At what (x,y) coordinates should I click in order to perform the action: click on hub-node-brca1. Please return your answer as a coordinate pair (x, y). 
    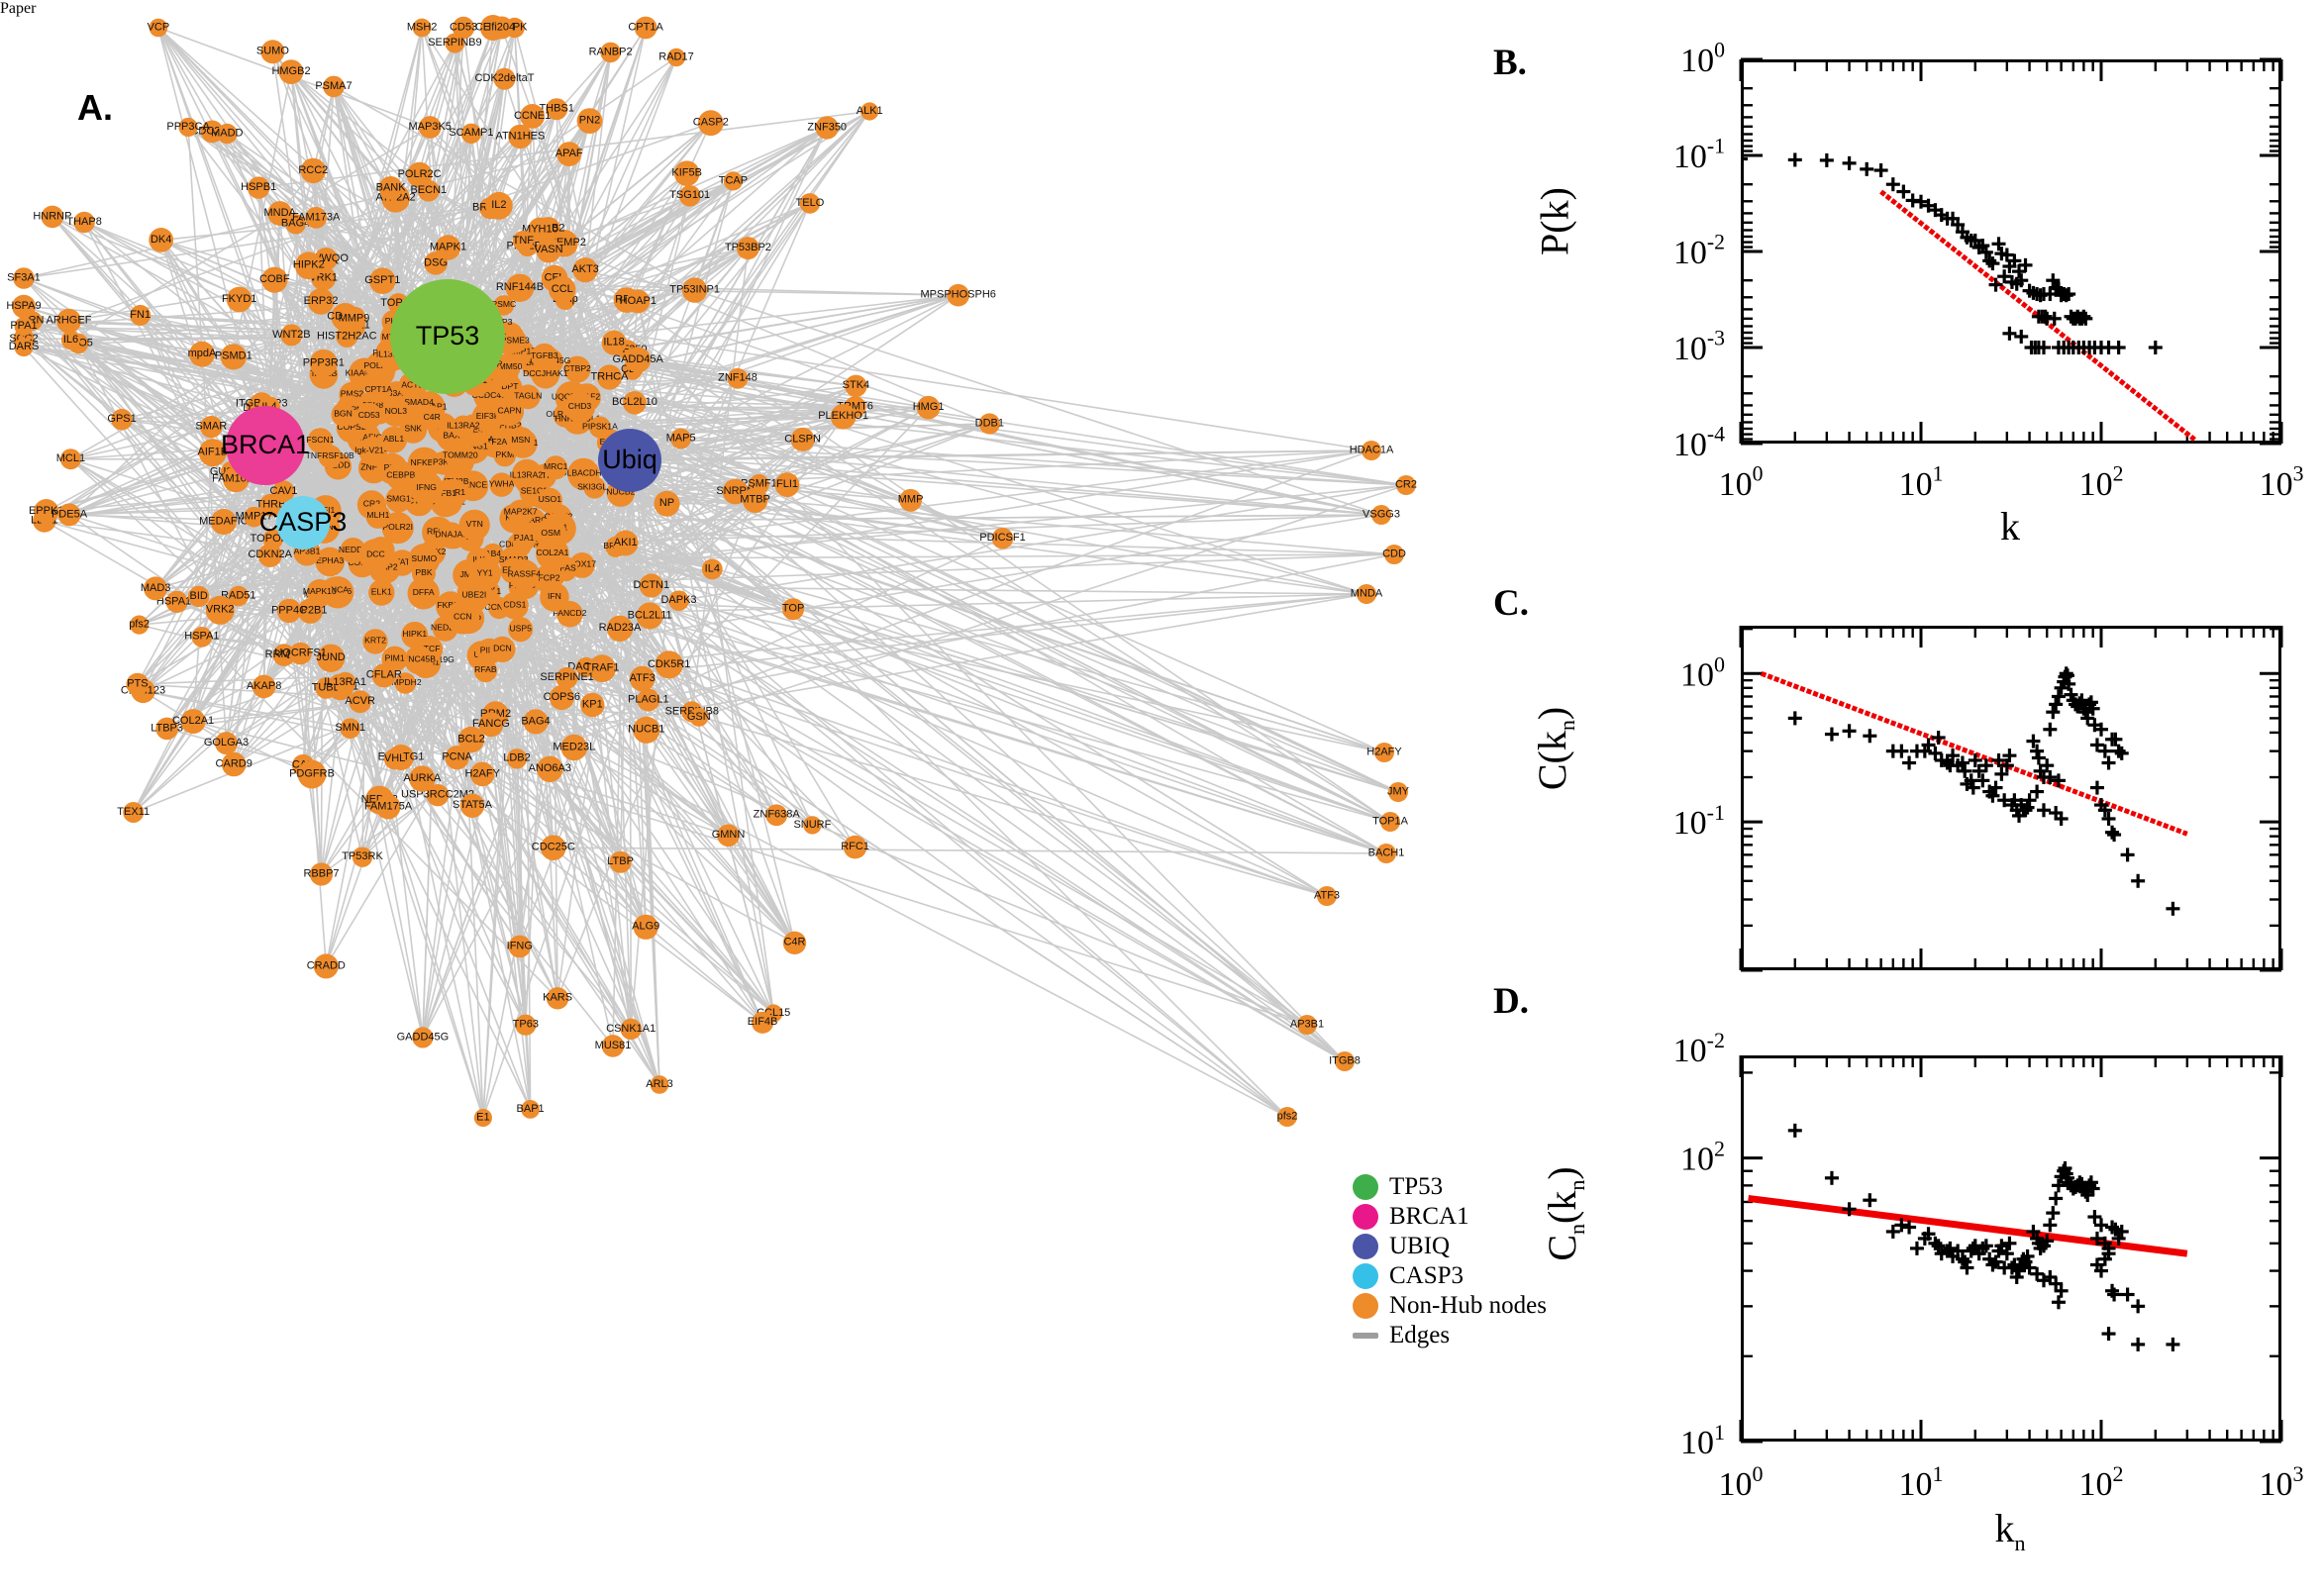
    Looking at the image, I should click on (265, 445).